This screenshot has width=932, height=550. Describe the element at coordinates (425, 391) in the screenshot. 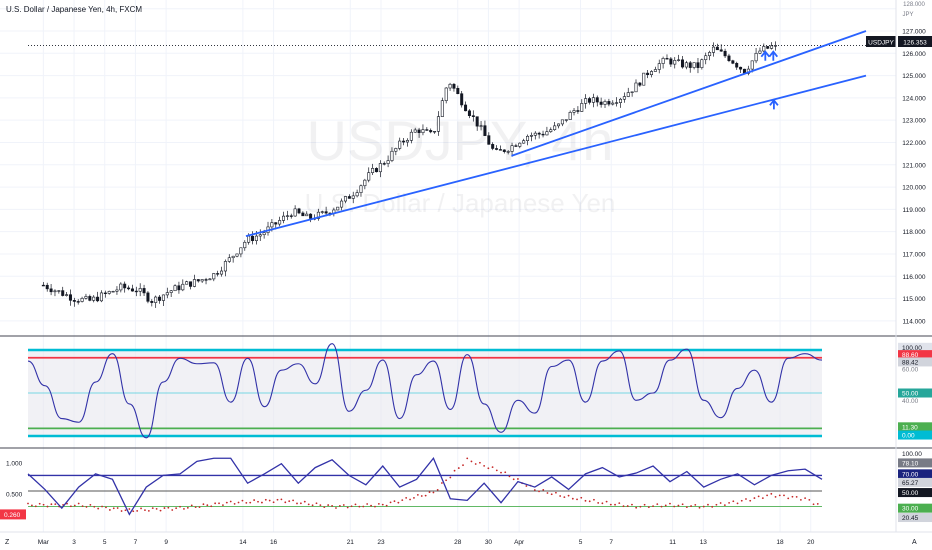

I see `osc1-line` at that location.